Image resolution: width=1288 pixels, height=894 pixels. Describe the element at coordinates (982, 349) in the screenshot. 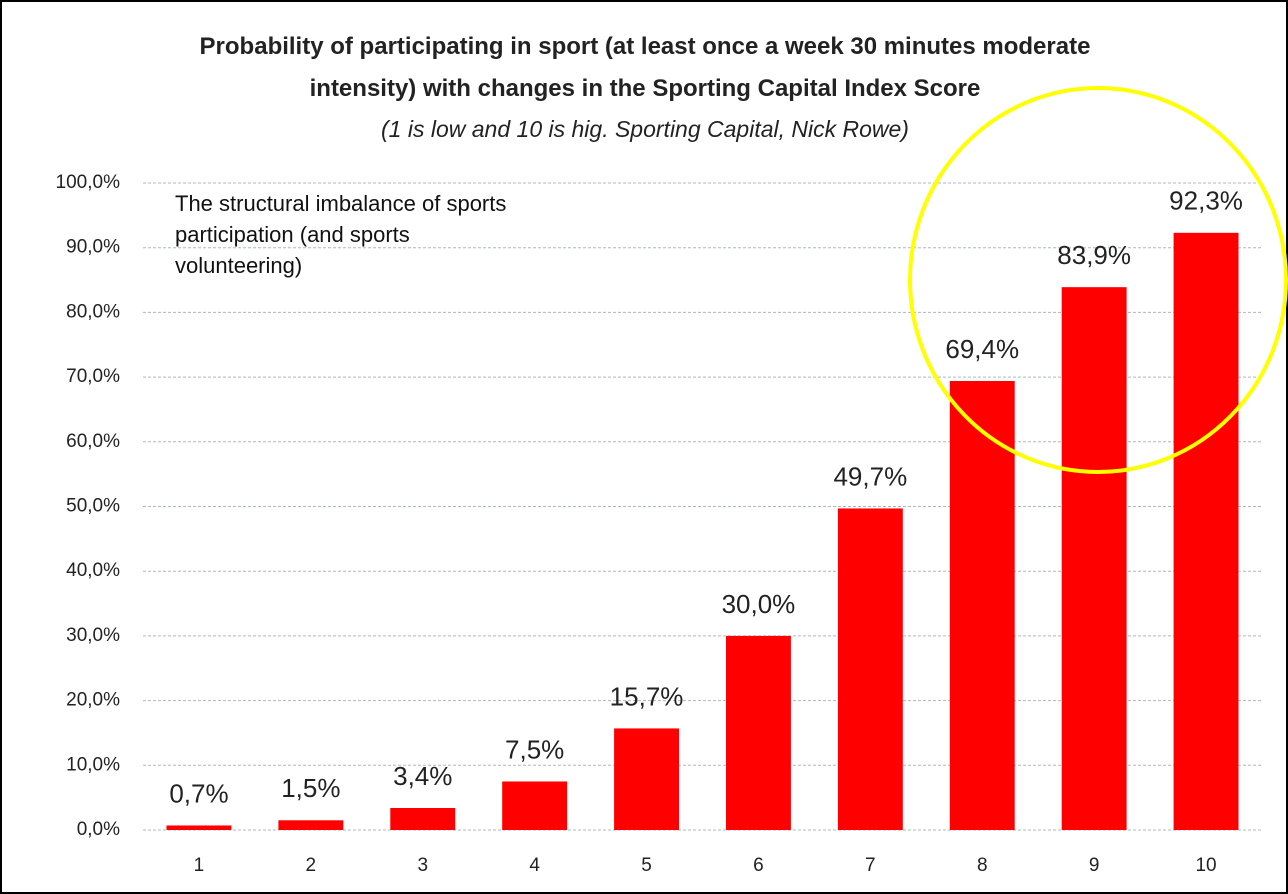

I see `value-label: 69,4%` at that location.